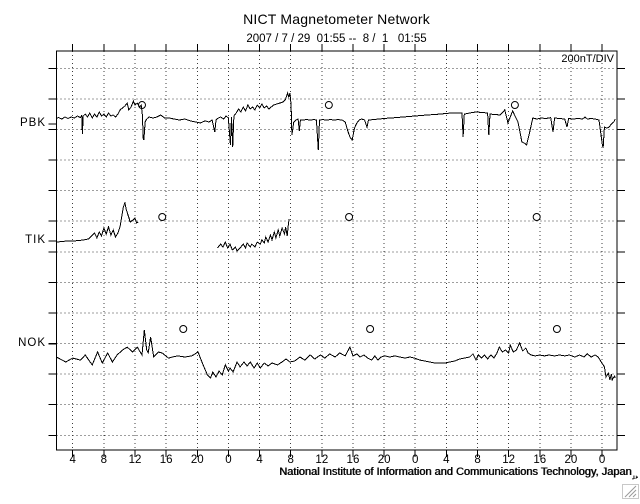  What do you see at coordinates (336, 19) in the screenshot?
I see `figure-title: NICT Magnetometer Network` at bounding box center [336, 19].